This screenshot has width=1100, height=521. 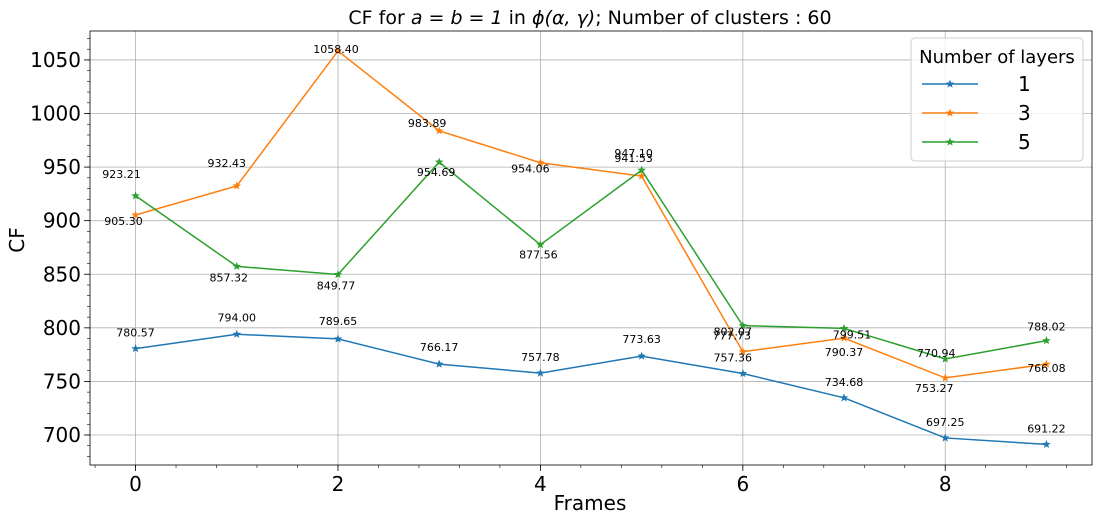 I want to click on y-tick-label: 850, so click(x=62, y=274).